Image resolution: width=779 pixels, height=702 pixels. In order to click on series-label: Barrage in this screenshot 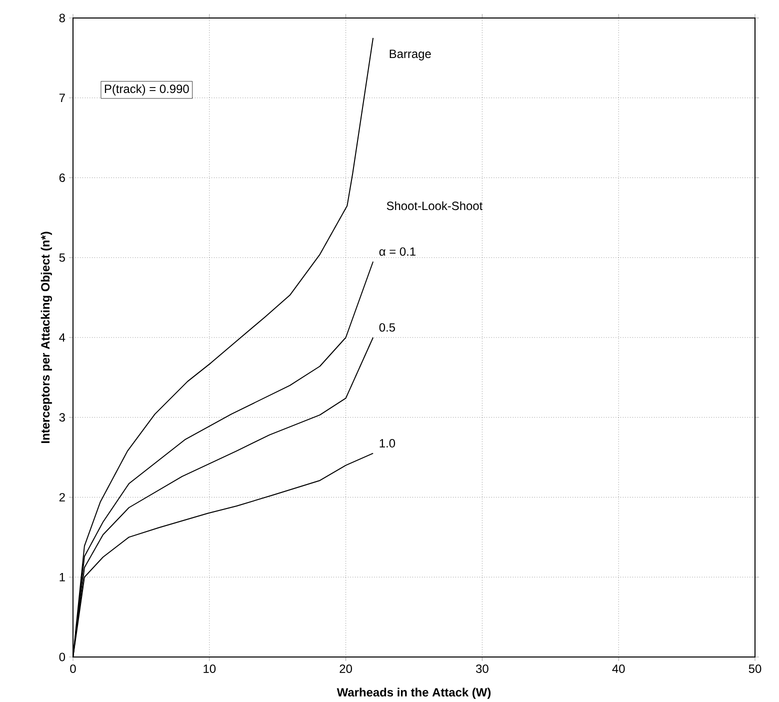, I will do `click(410, 55)`.